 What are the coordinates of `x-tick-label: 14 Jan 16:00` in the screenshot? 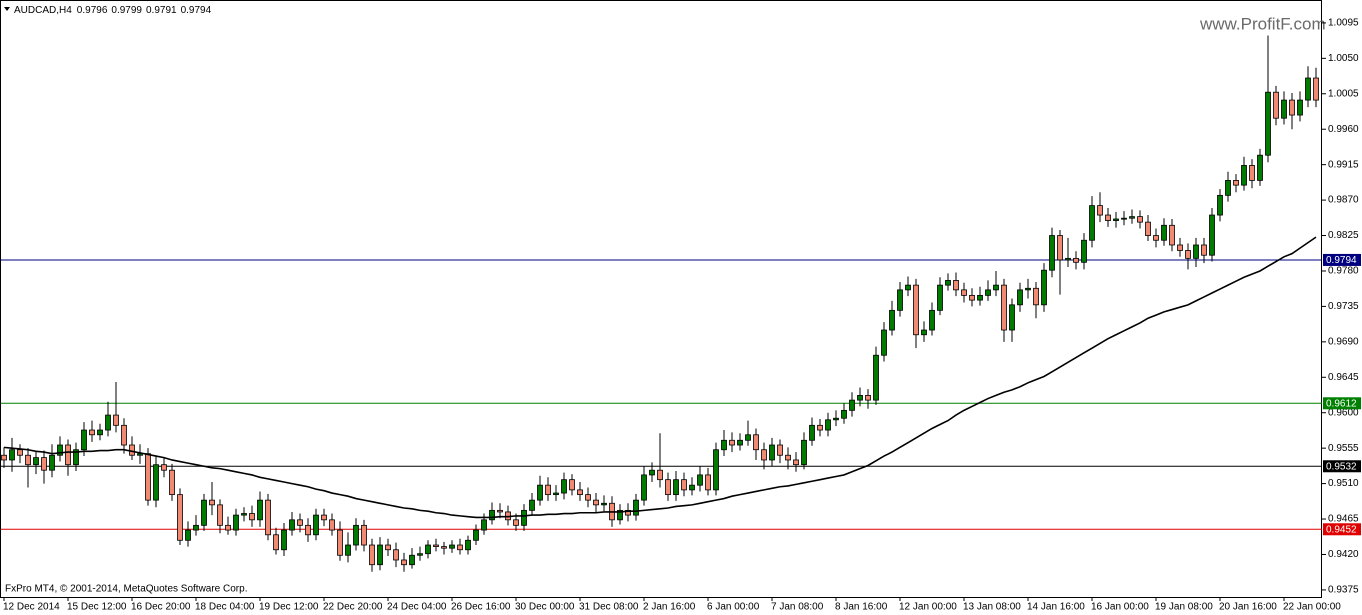 It's located at (1056, 607).